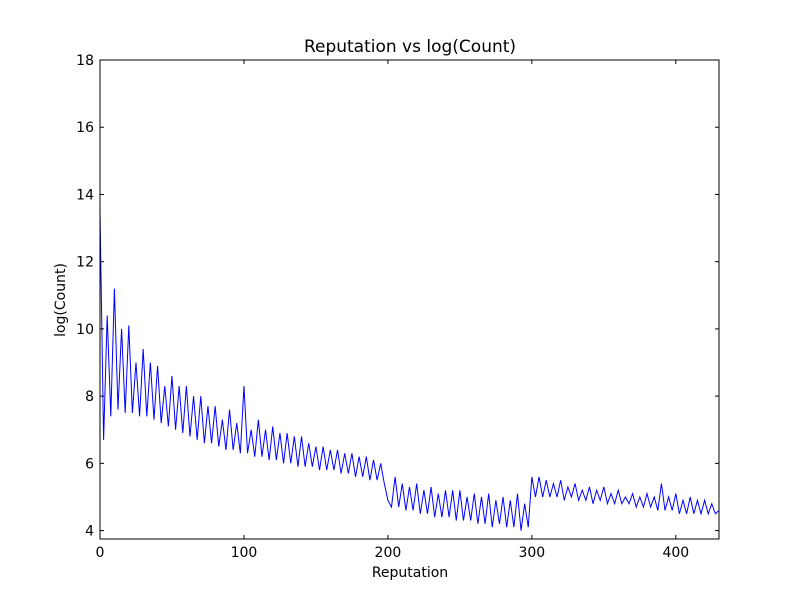  I want to click on x-tick-label: 200, so click(388, 553).